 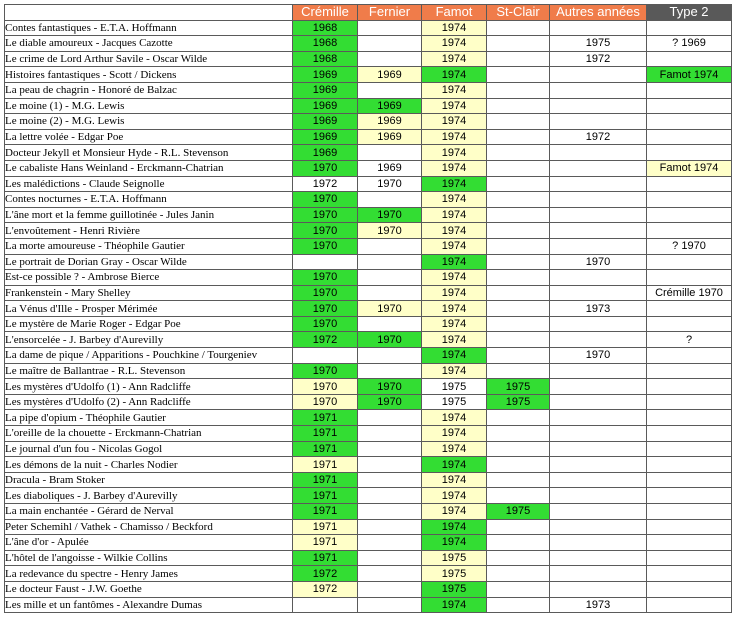 What do you see at coordinates (148, 449) in the screenshot?
I see `book-title-cell: Le journal d'un fou - Nicolas Gogol` at bounding box center [148, 449].